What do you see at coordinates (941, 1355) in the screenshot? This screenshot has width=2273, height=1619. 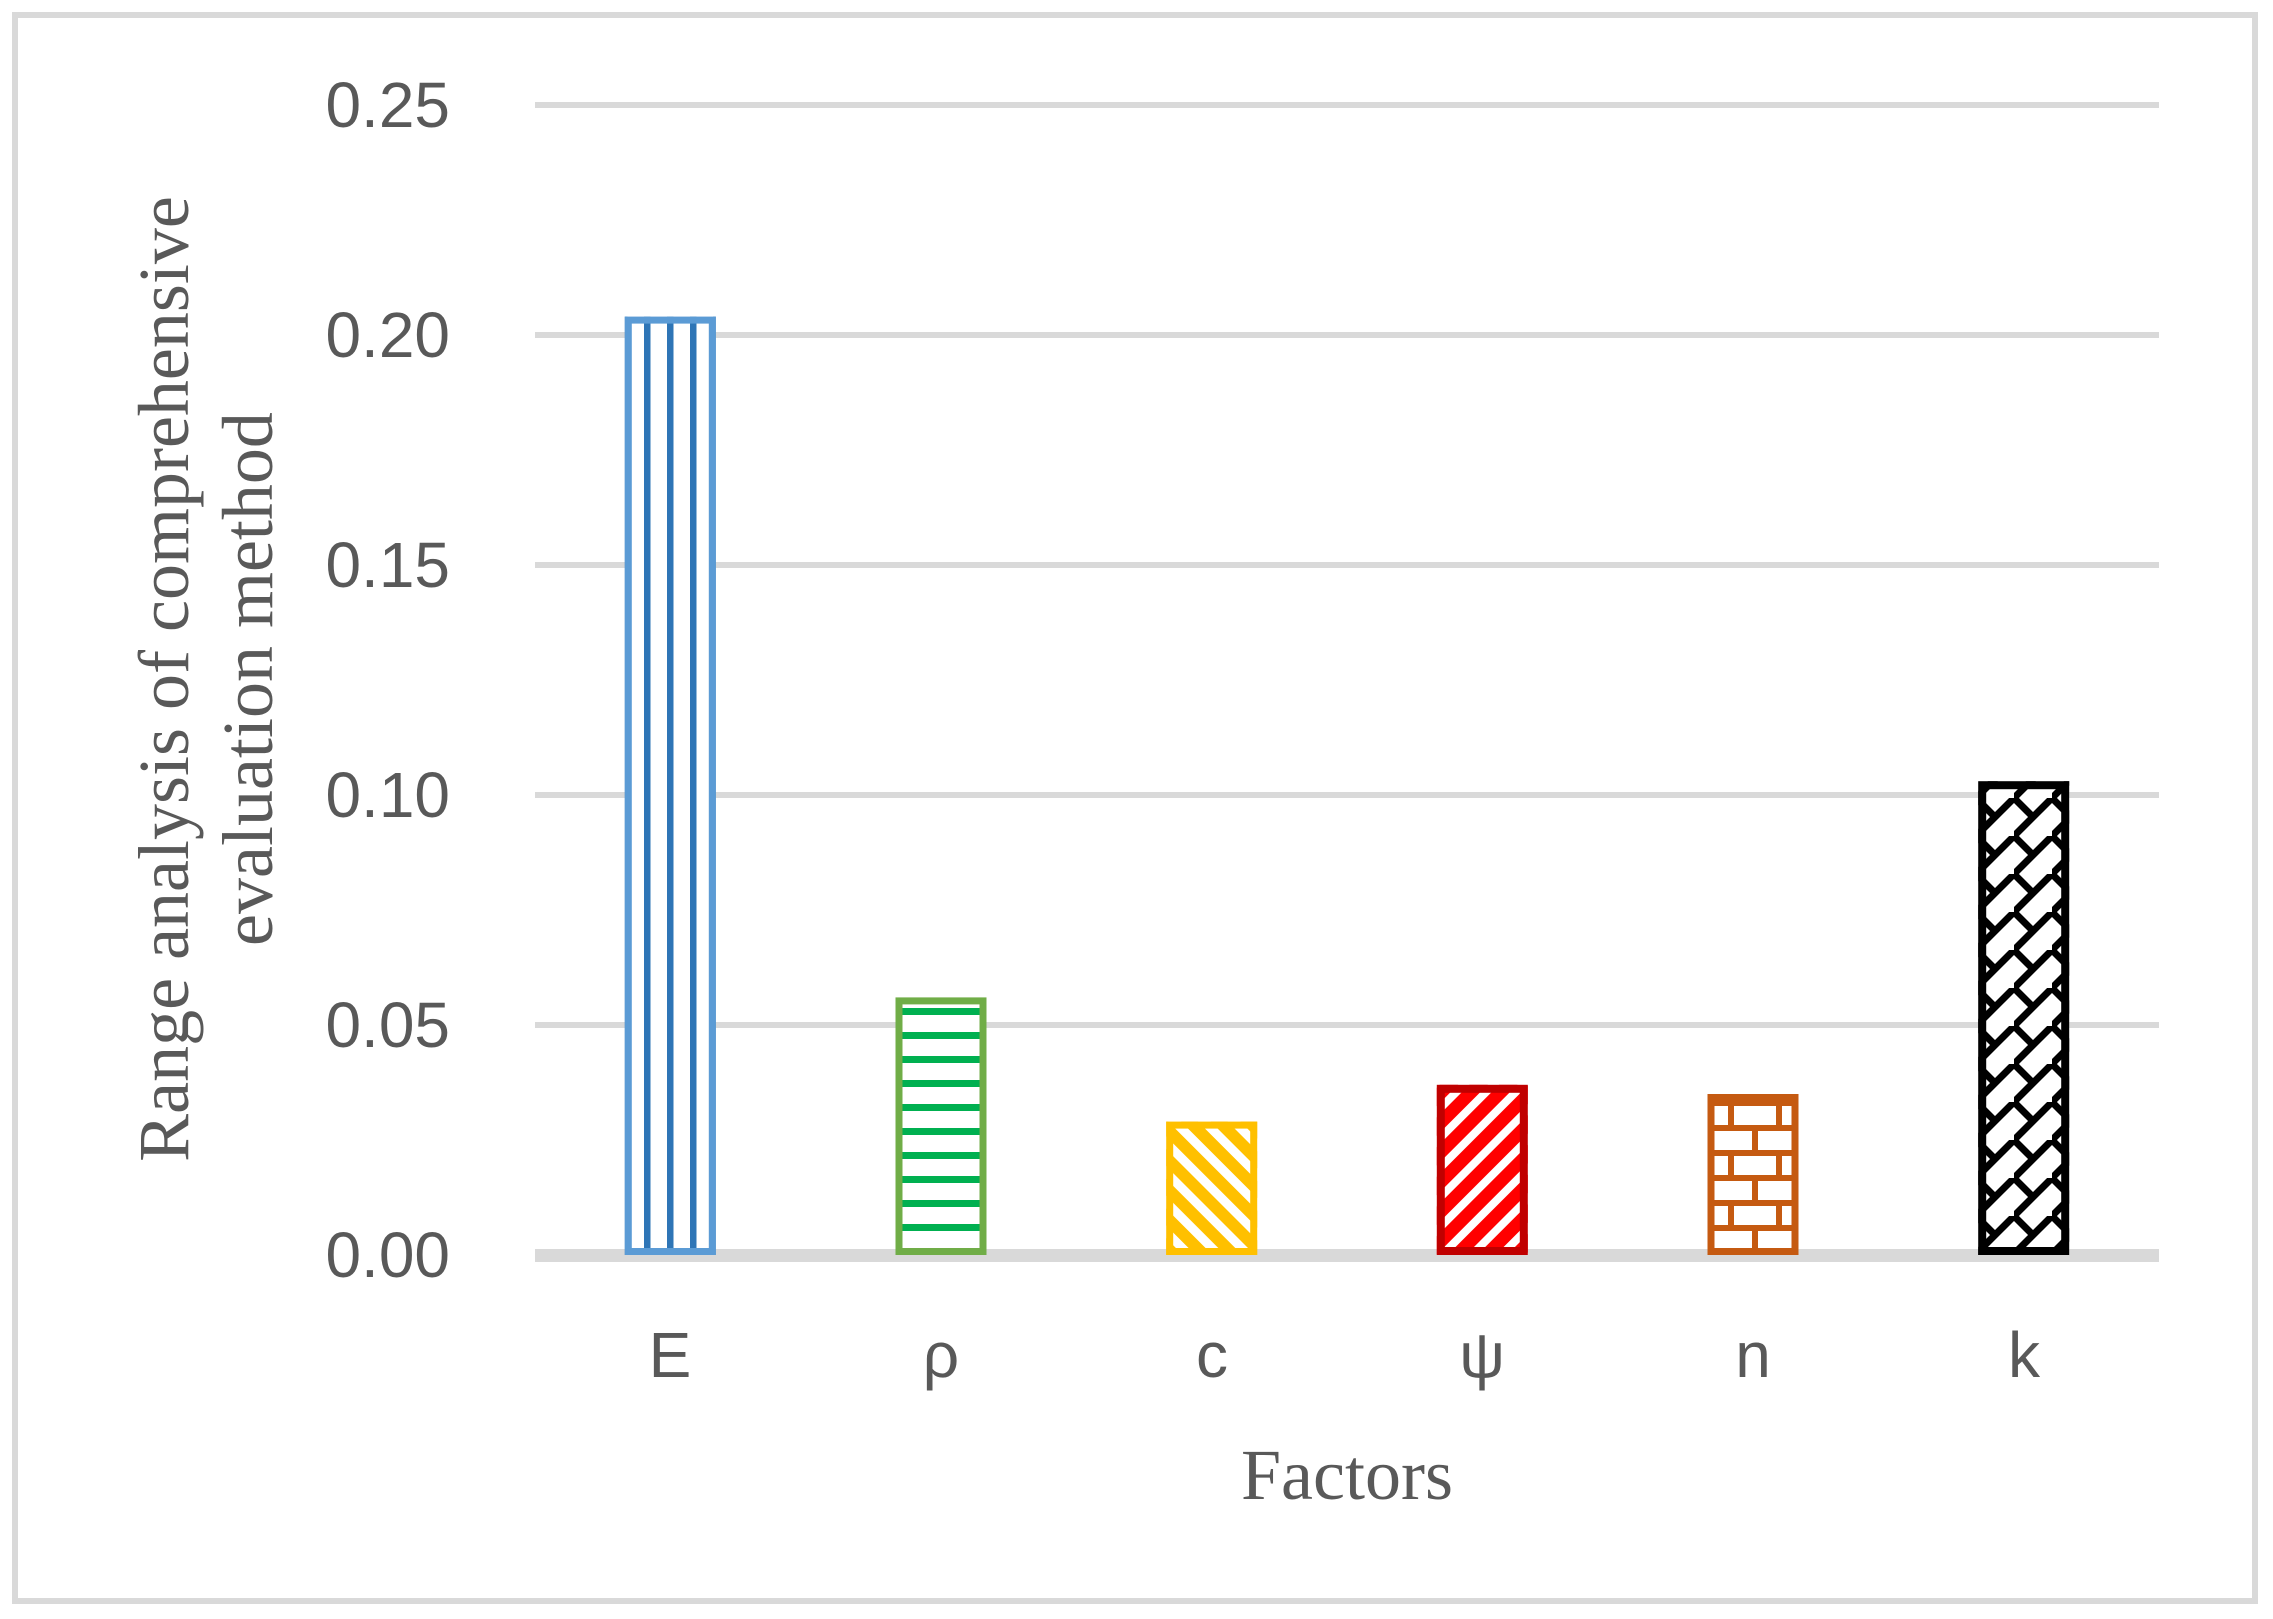 I see `category-label-ρ: ρ` at bounding box center [941, 1355].